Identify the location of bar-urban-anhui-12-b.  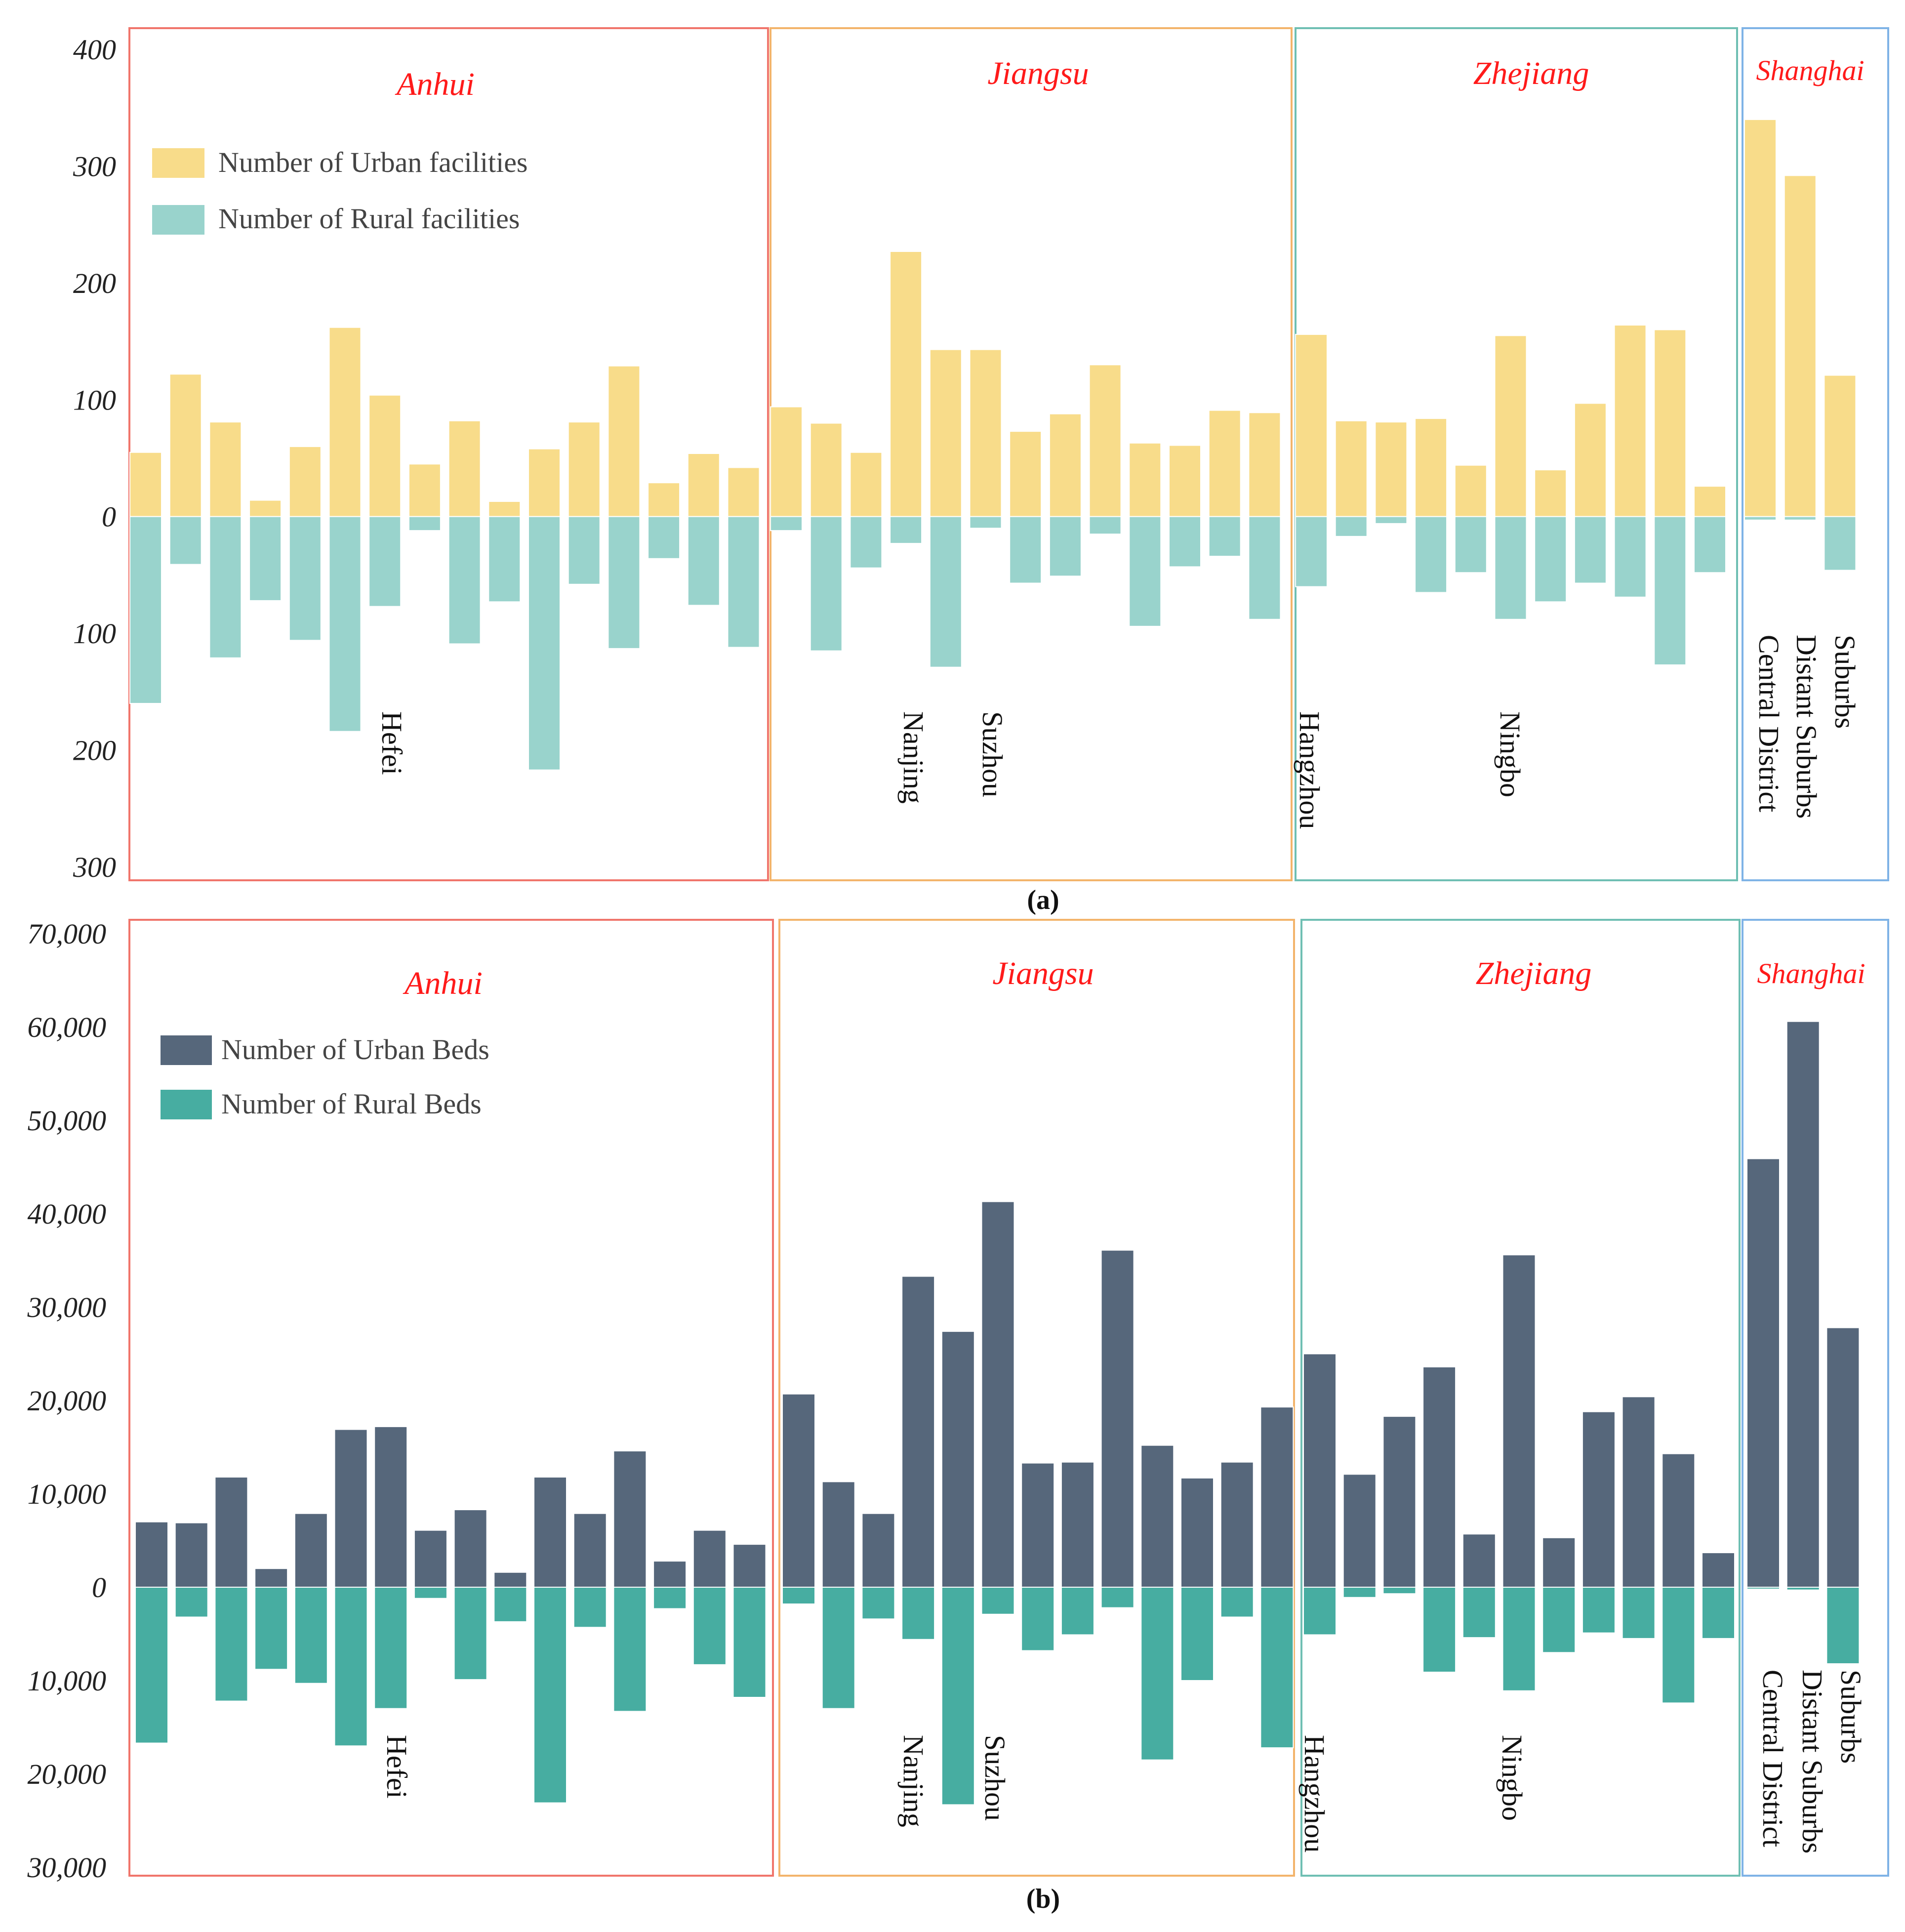
(590, 1551).